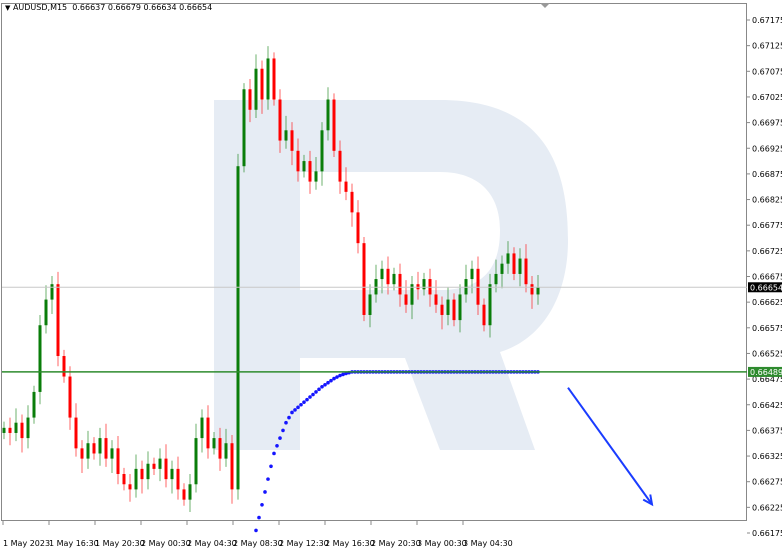 This screenshot has height=552, width=782. What do you see at coordinates (40, 7) in the screenshot?
I see `symbol-label: AUDUSD,M15` at bounding box center [40, 7].